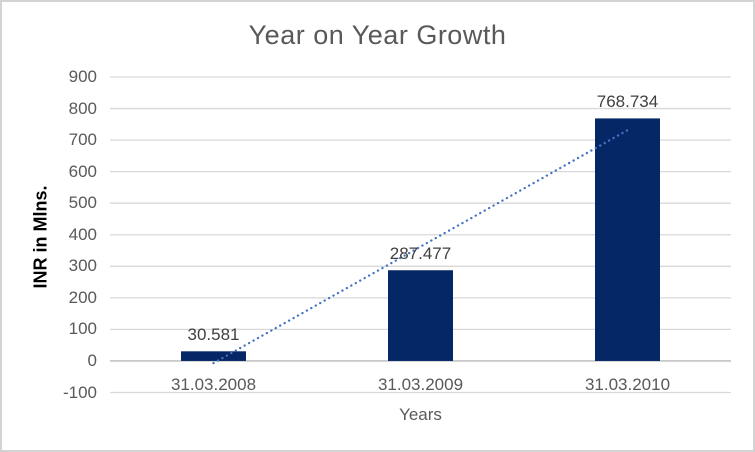  I want to click on x-category-label: 31.03.2010, so click(627, 384).